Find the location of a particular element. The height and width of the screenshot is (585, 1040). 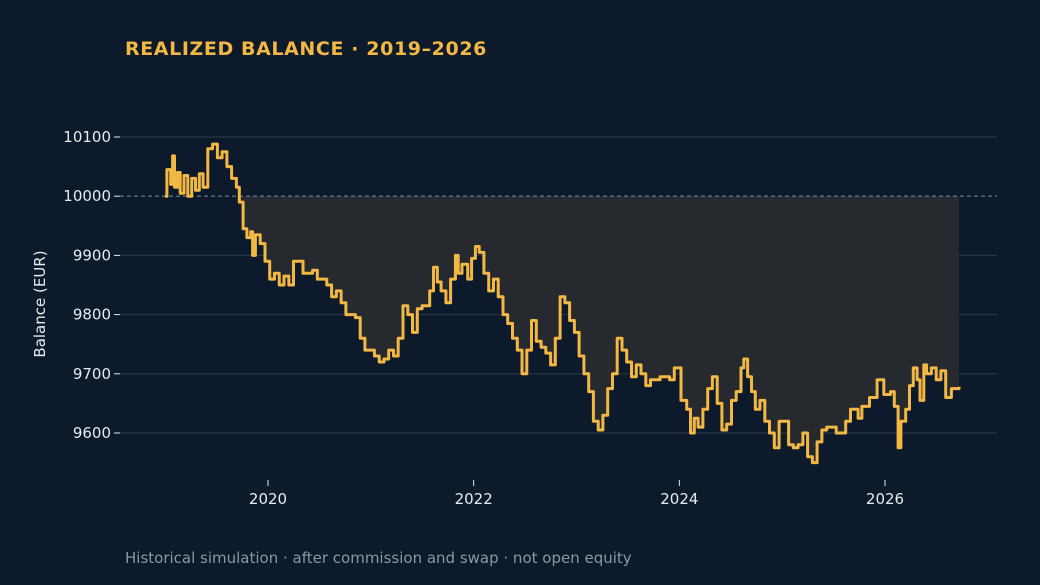

y-tick-label: 9800 is located at coordinates (92, 315).